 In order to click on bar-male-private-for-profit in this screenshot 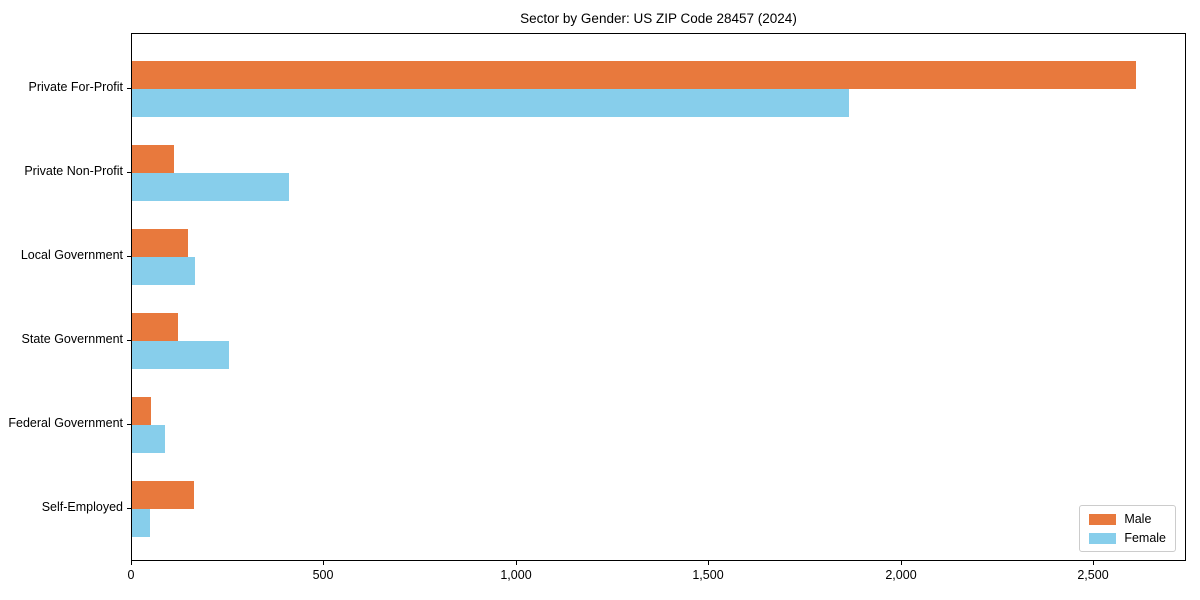, I will do `click(634, 75)`.